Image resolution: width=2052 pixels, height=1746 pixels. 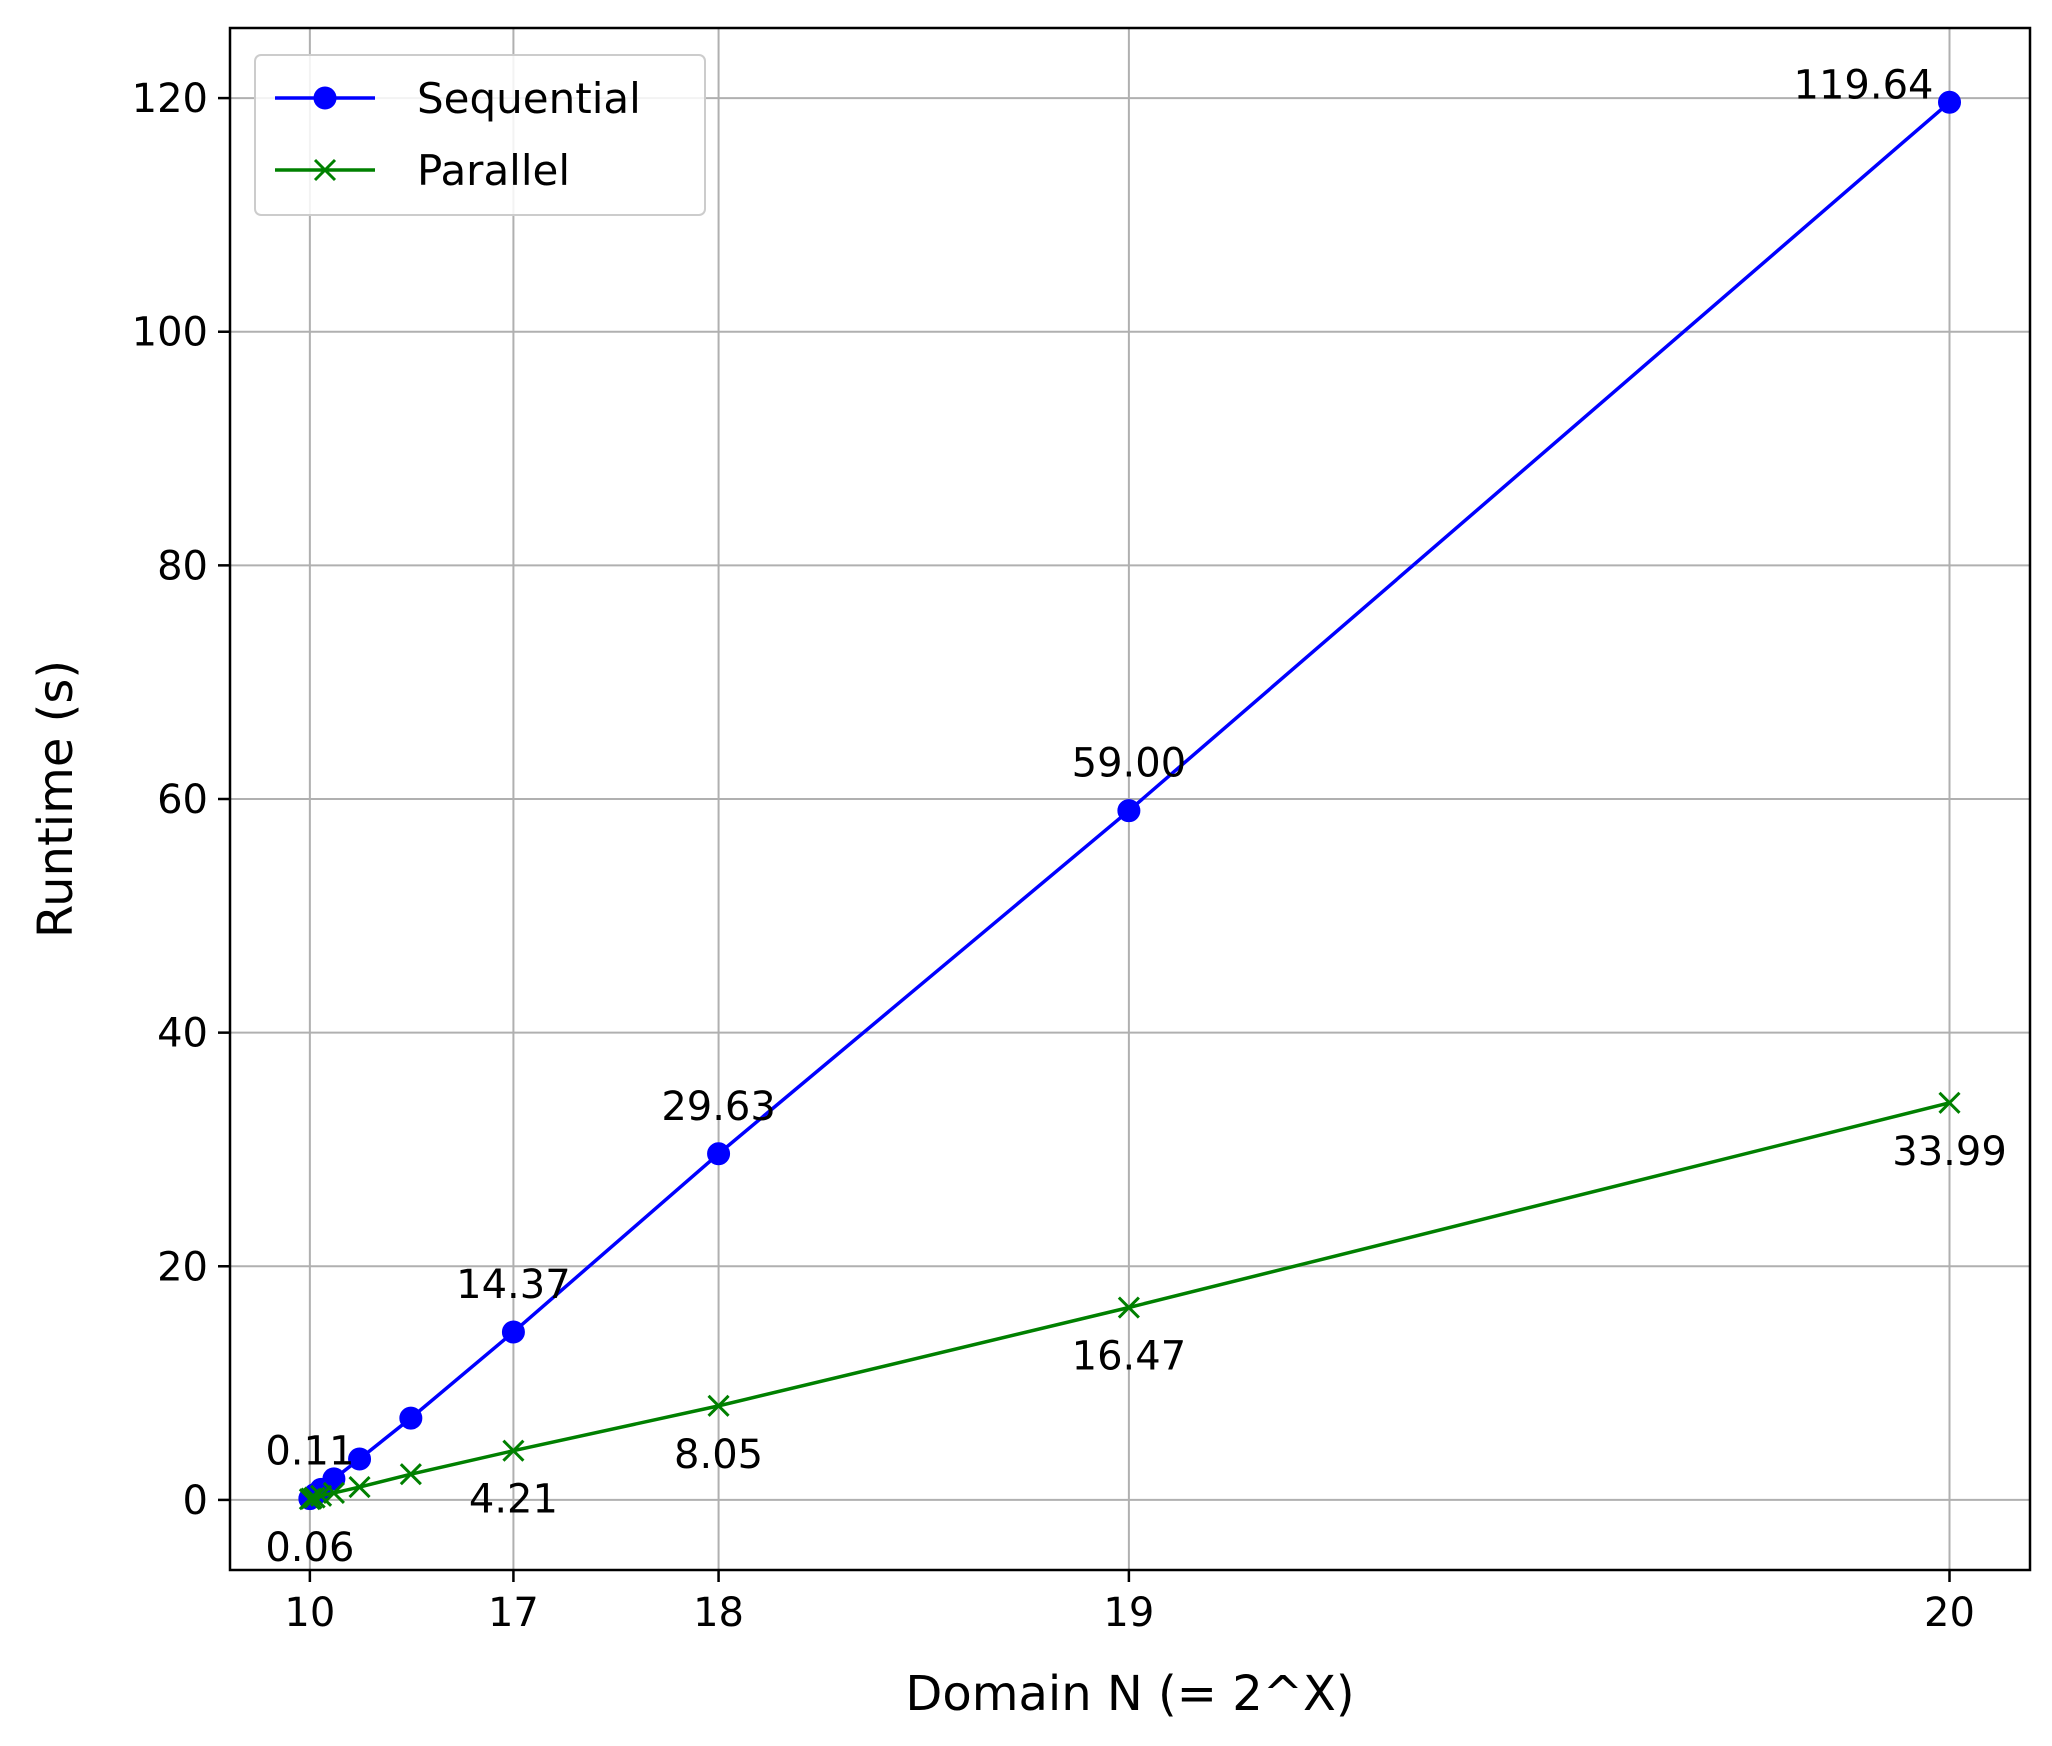 What do you see at coordinates (182, 566) in the screenshot?
I see `y-tick-label: 80` at bounding box center [182, 566].